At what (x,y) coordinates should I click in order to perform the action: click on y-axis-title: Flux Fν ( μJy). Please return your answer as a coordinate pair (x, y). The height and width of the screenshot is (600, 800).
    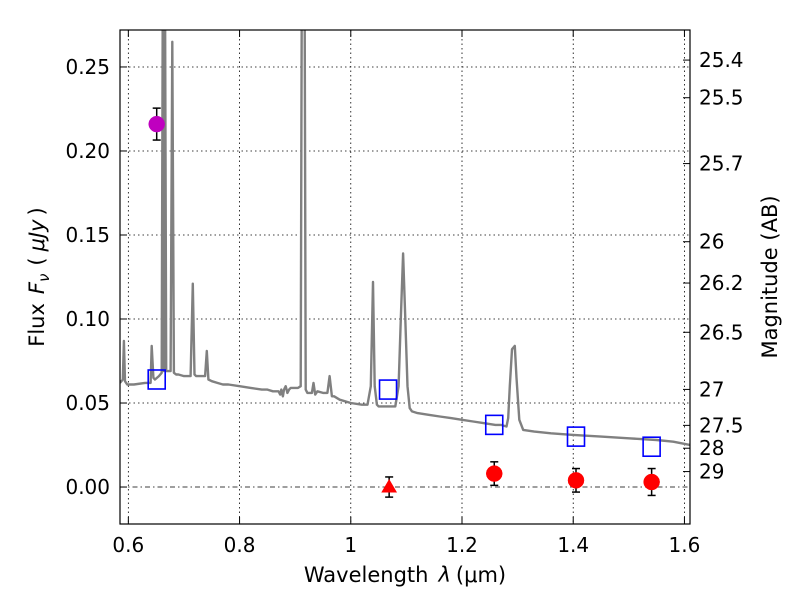
    Looking at the image, I should click on (39, 277).